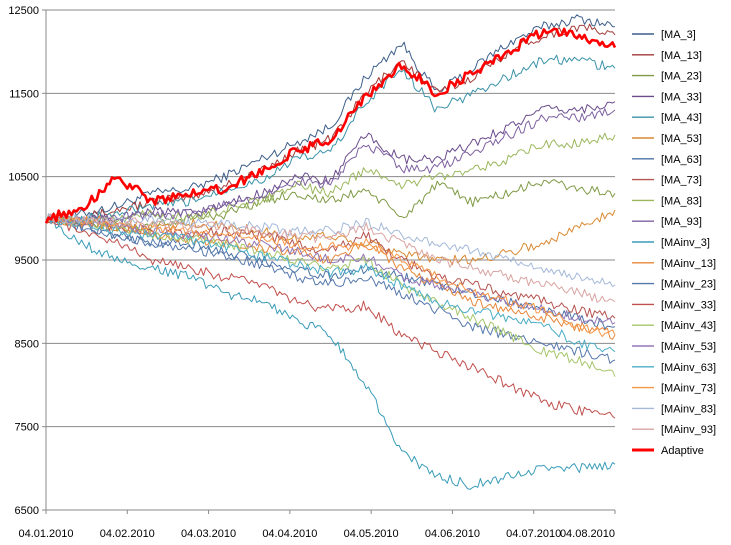 The image size is (731, 545). What do you see at coordinates (27, 511) in the screenshot?
I see `y-tick-label: 6500` at bounding box center [27, 511].